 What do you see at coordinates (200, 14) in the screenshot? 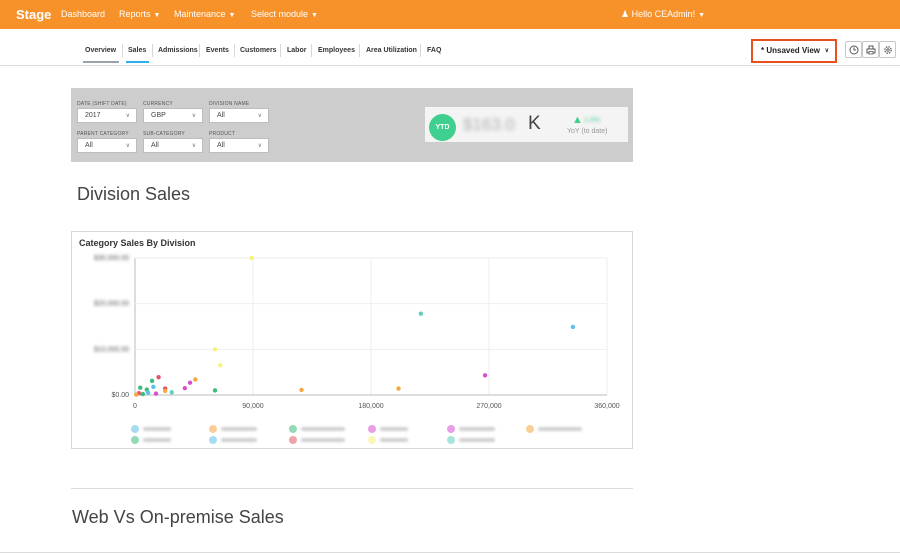
I see `nav-maintenance-label: Maintenance` at bounding box center [200, 14].